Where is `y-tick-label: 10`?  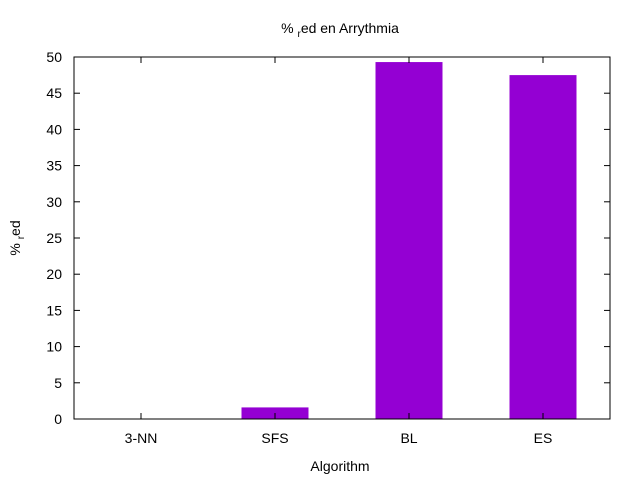
y-tick-label: 10 is located at coordinates (54, 347).